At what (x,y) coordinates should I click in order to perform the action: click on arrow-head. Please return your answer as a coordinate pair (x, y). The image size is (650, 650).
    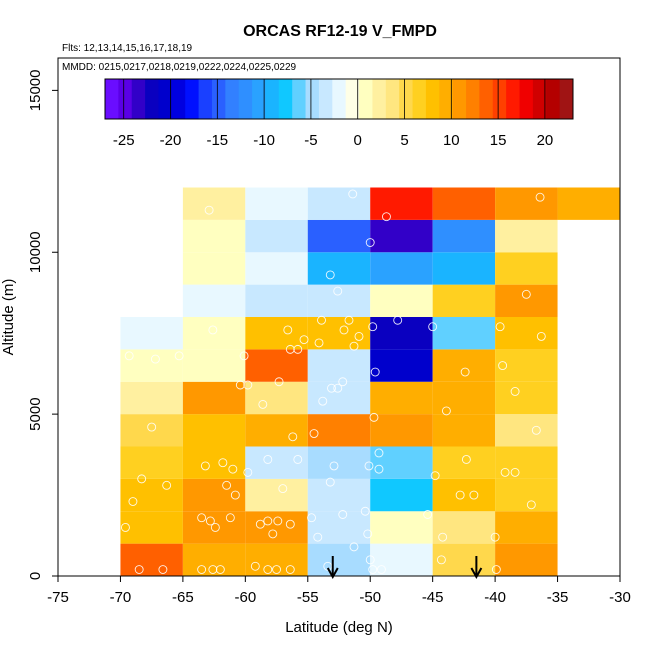
    Looking at the image, I should click on (476, 573).